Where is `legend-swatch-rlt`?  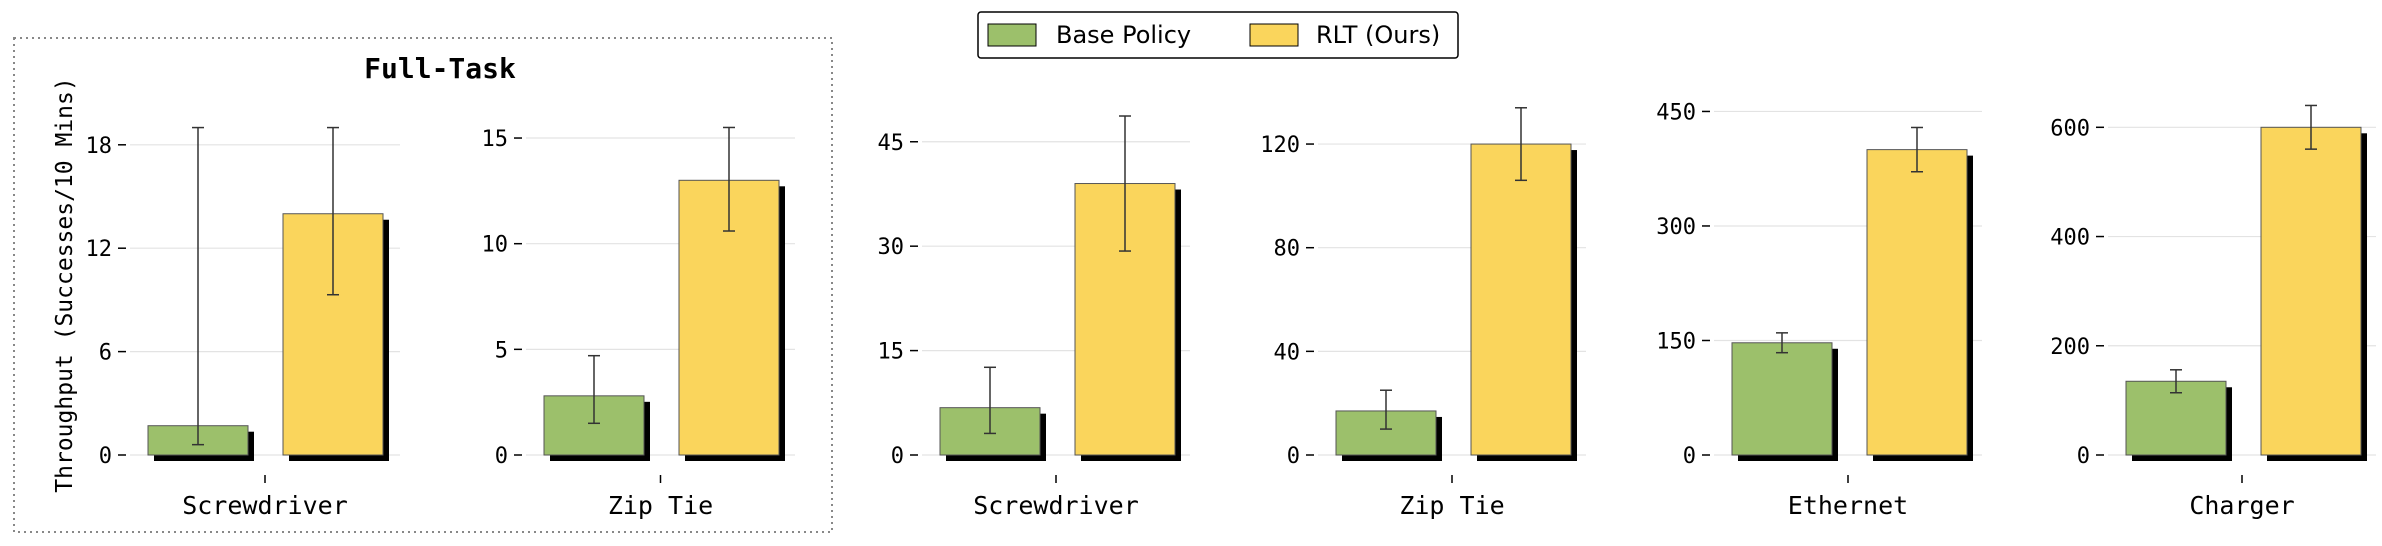 legend-swatch-rlt is located at coordinates (1274, 35).